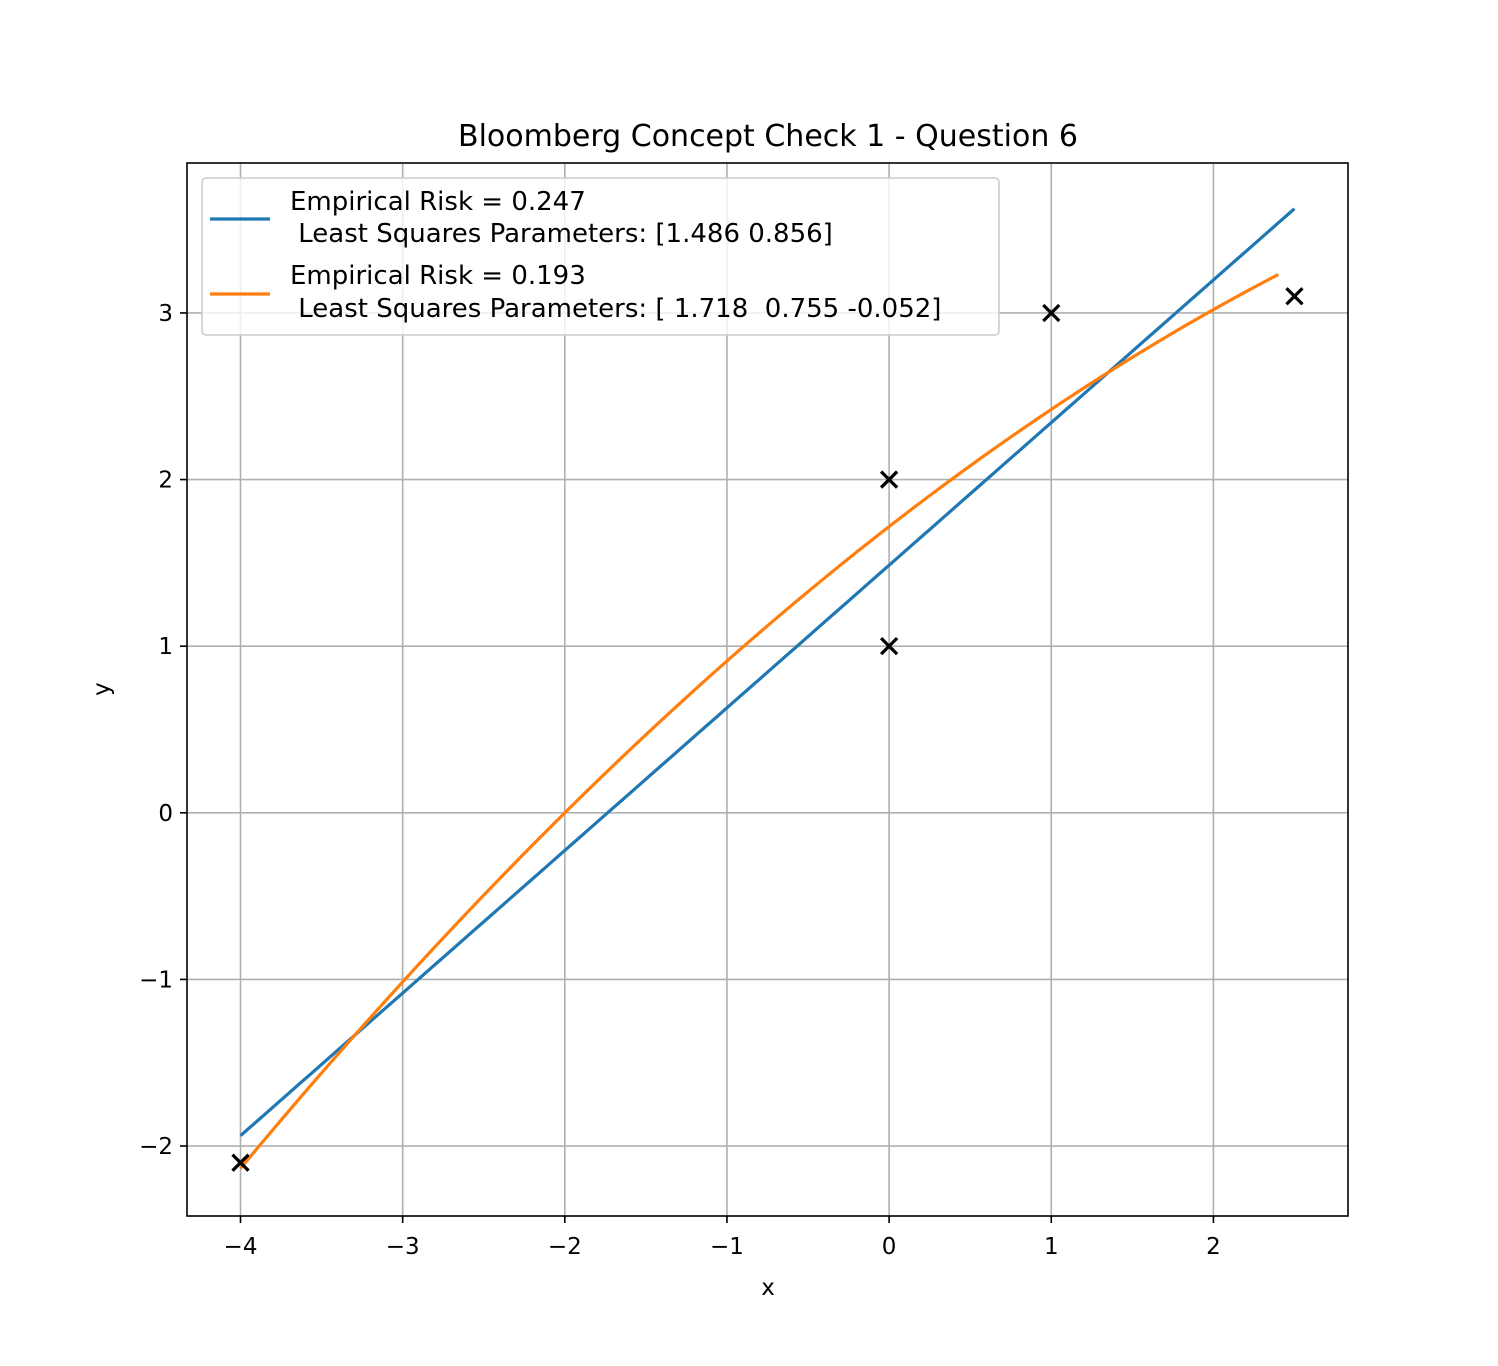  I want to click on y-tick-label: 3, so click(165, 314).